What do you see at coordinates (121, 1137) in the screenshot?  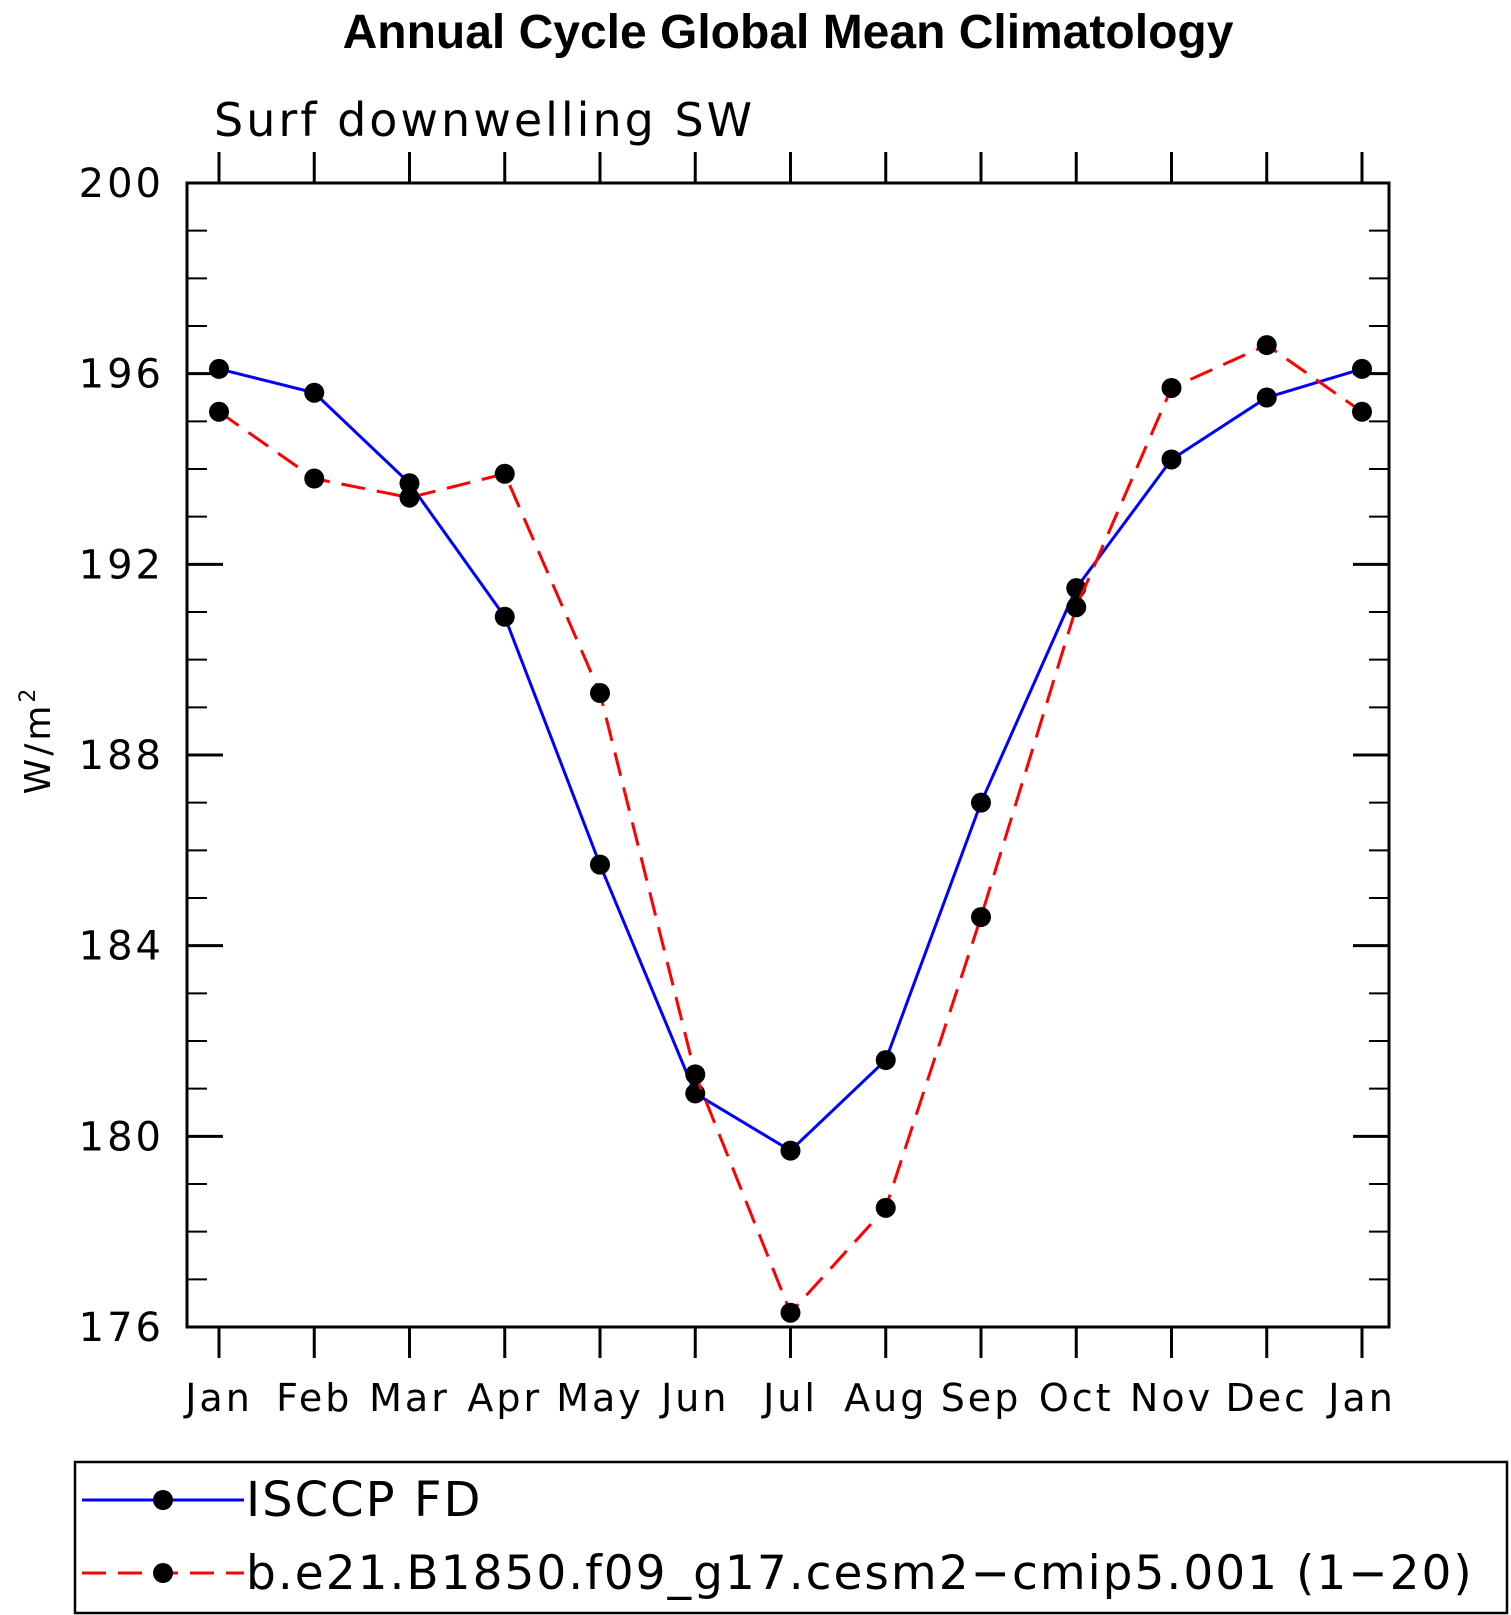 I see `y-tick-label-5: 180` at bounding box center [121, 1137].